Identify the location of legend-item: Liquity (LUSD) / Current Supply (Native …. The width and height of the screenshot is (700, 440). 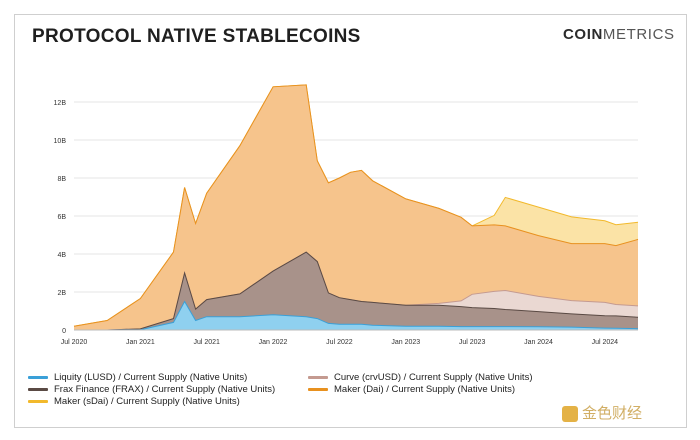
(137, 378).